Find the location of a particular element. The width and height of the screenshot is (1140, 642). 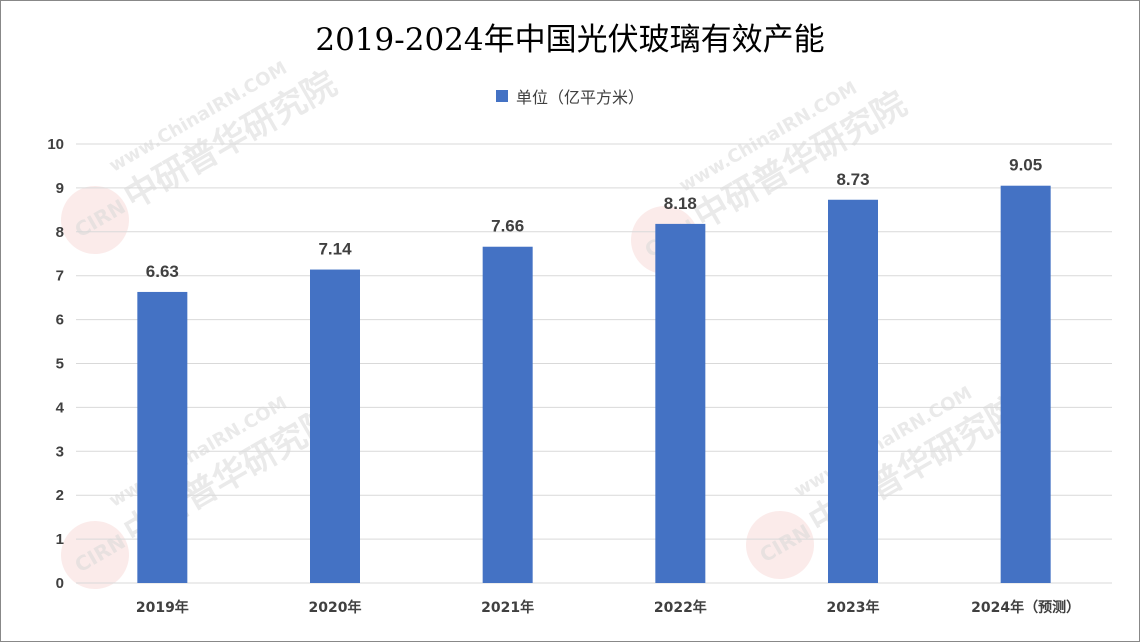

legend: 单位（亿平方米） is located at coordinates (570, 96).